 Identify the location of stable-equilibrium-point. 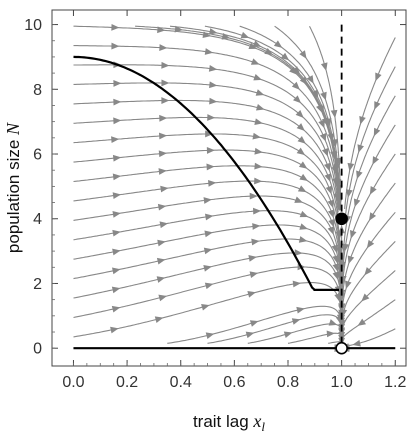
(341, 219).